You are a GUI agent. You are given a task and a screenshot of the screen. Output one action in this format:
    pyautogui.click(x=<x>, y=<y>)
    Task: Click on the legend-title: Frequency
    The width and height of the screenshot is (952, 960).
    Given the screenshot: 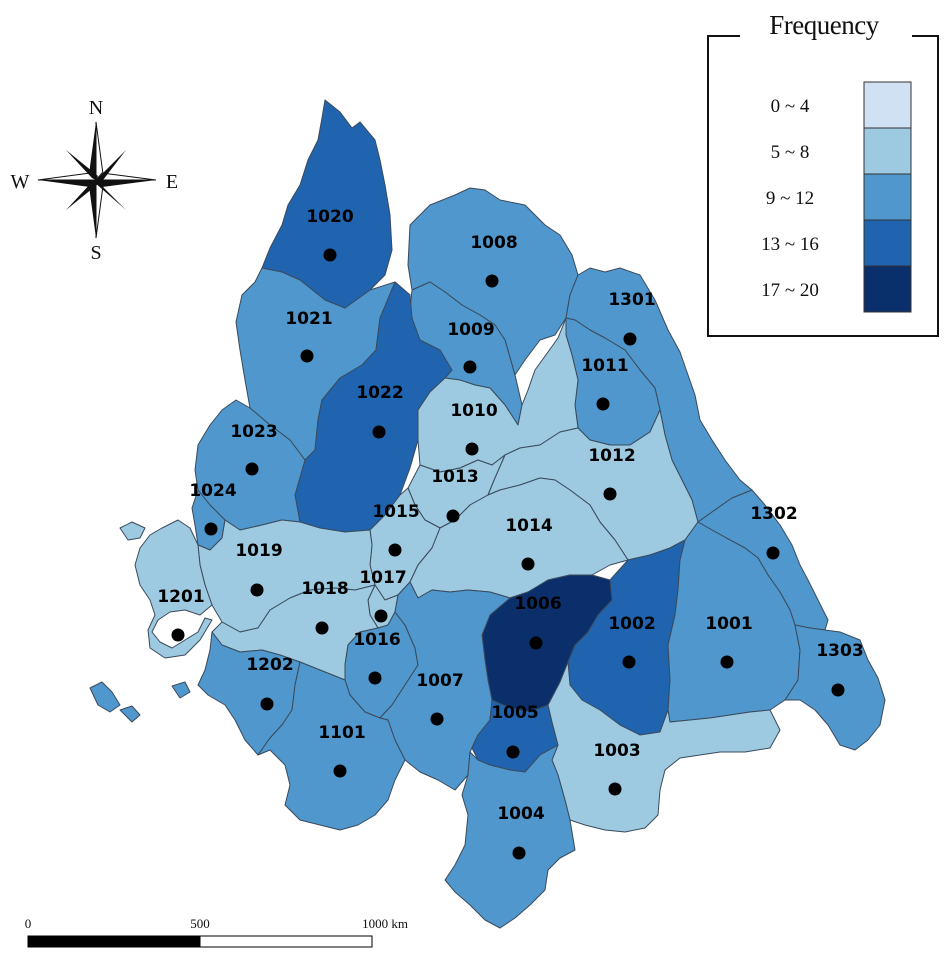 What is the action you would take?
    pyautogui.click(x=824, y=25)
    